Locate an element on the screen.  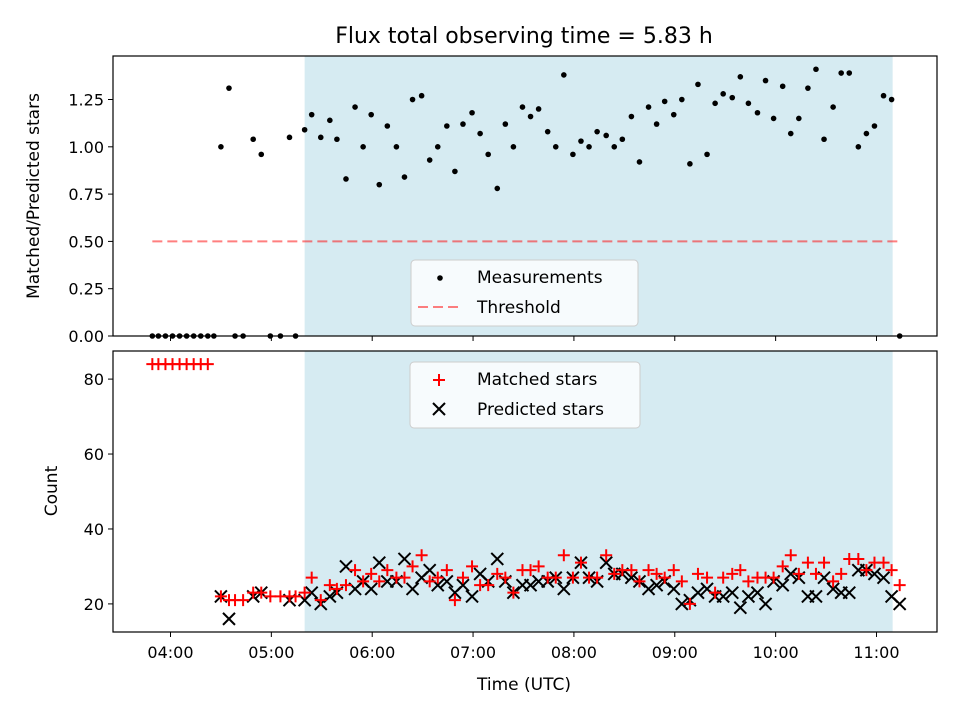
legend-measurements-marker is located at coordinates (440, 278).